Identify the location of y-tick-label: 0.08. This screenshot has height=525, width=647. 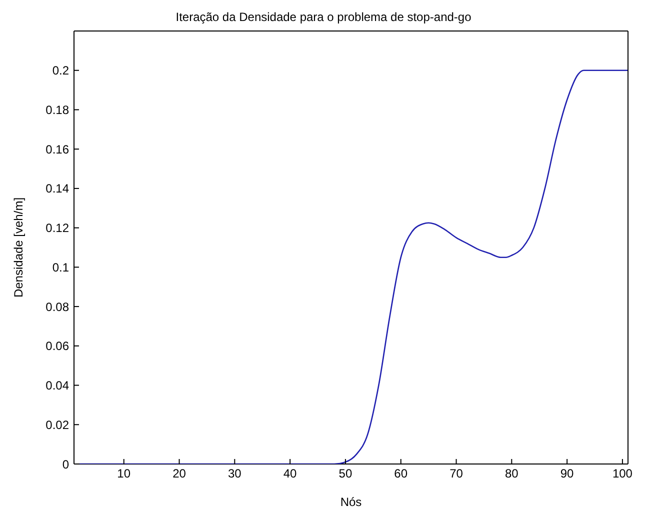
(58, 307).